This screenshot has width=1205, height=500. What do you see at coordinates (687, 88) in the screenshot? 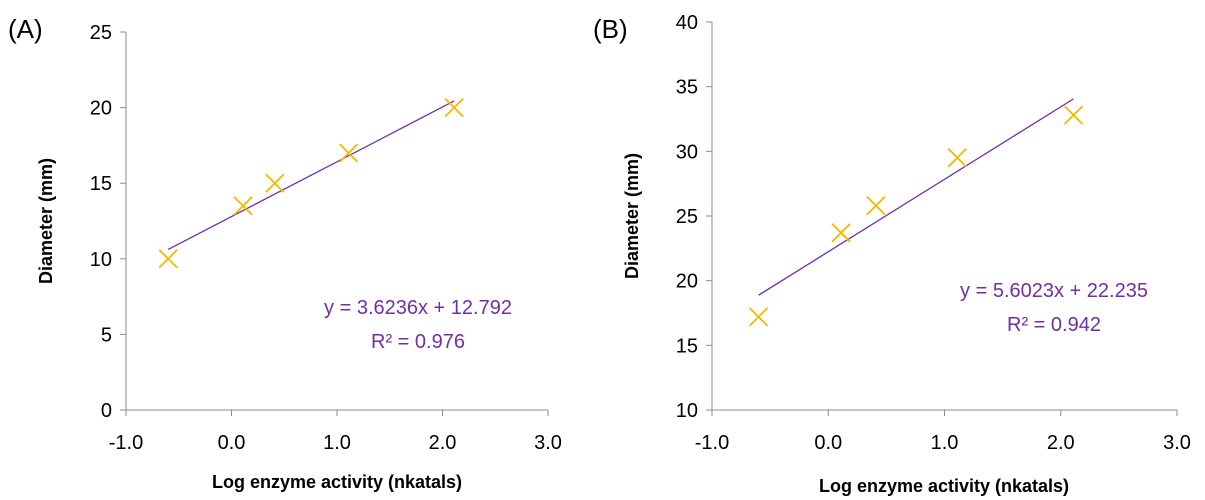
I see `y-tick-label: 35` at bounding box center [687, 88].